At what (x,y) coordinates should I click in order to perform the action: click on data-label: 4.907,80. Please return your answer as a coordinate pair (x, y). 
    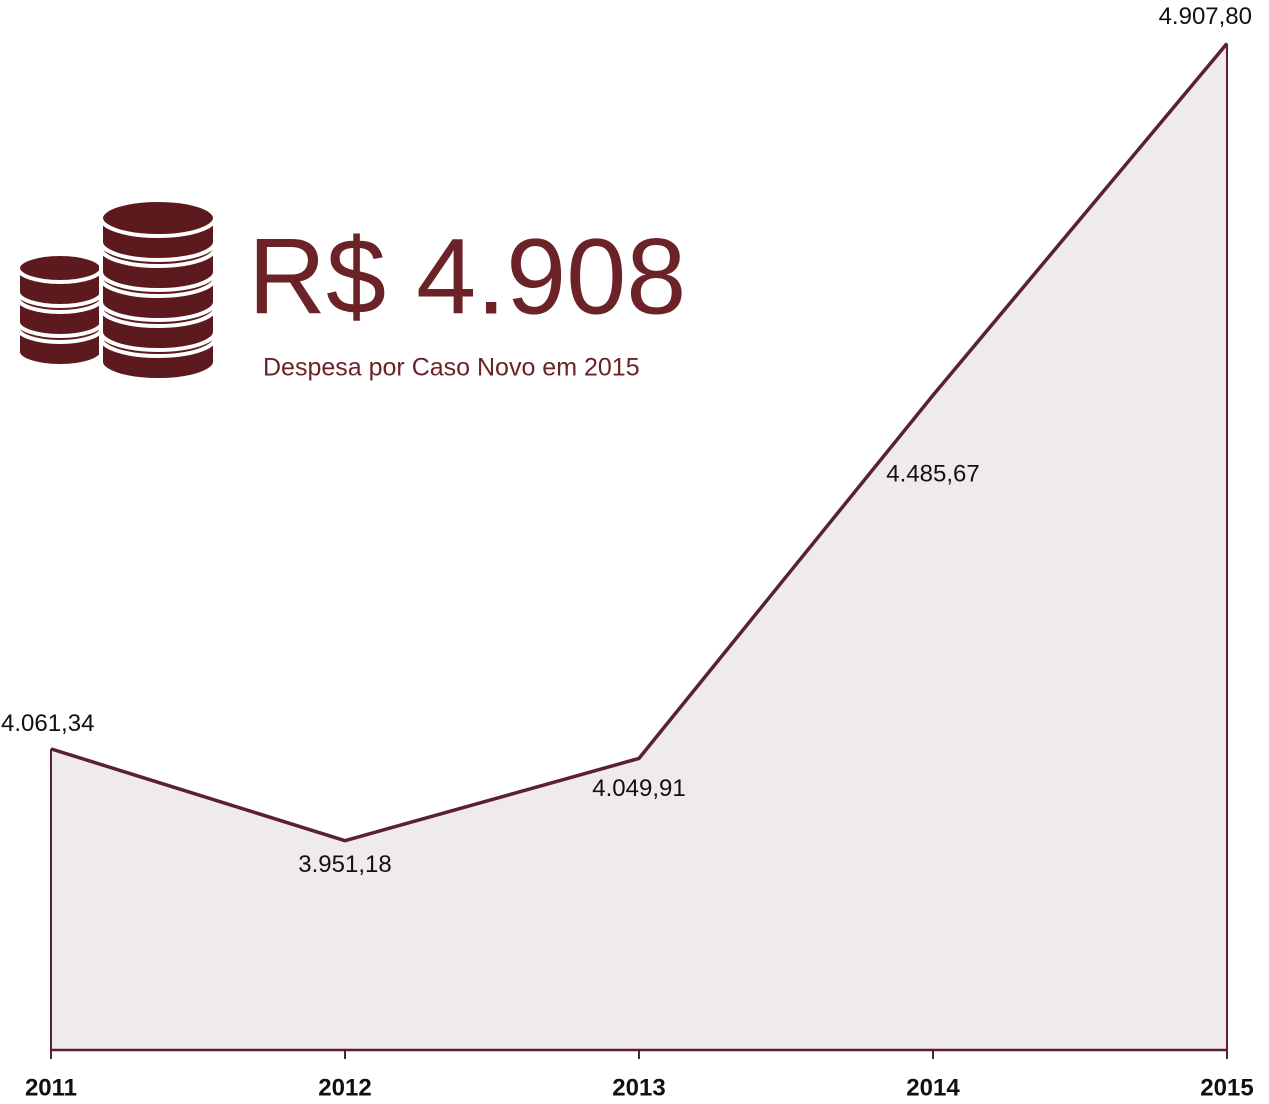
    Looking at the image, I should click on (1205, 16).